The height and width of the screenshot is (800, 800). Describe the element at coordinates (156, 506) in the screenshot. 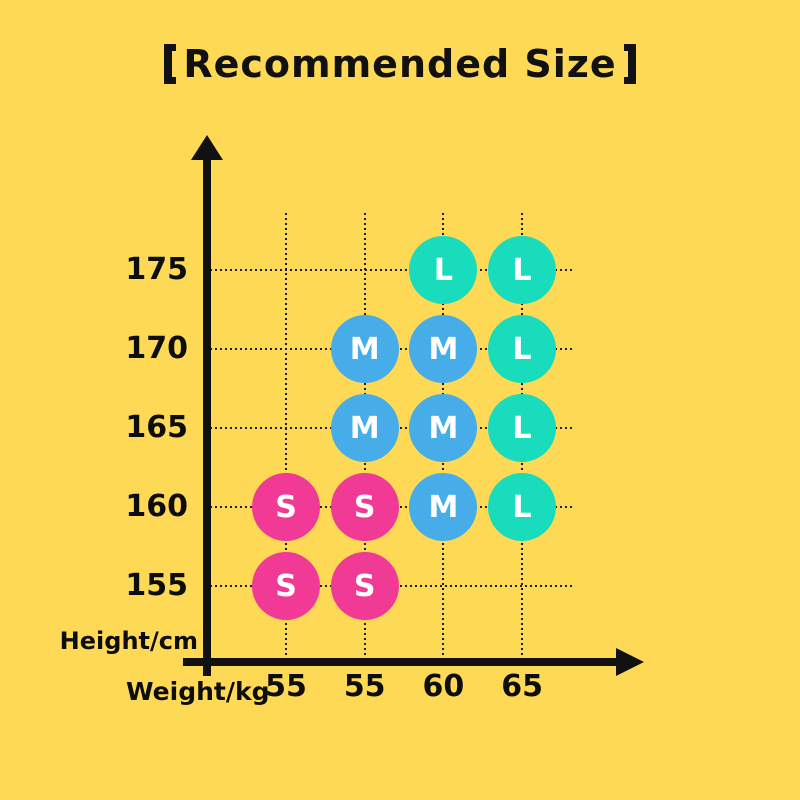

I see `y-tick-label: 160` at that location.